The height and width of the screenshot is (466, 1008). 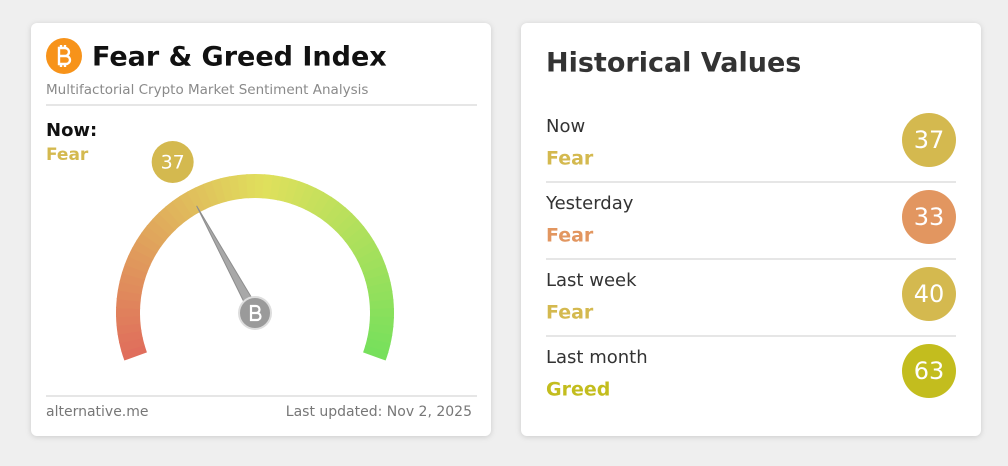 I want to click on row-label: Now, so click(x=565, y=126).